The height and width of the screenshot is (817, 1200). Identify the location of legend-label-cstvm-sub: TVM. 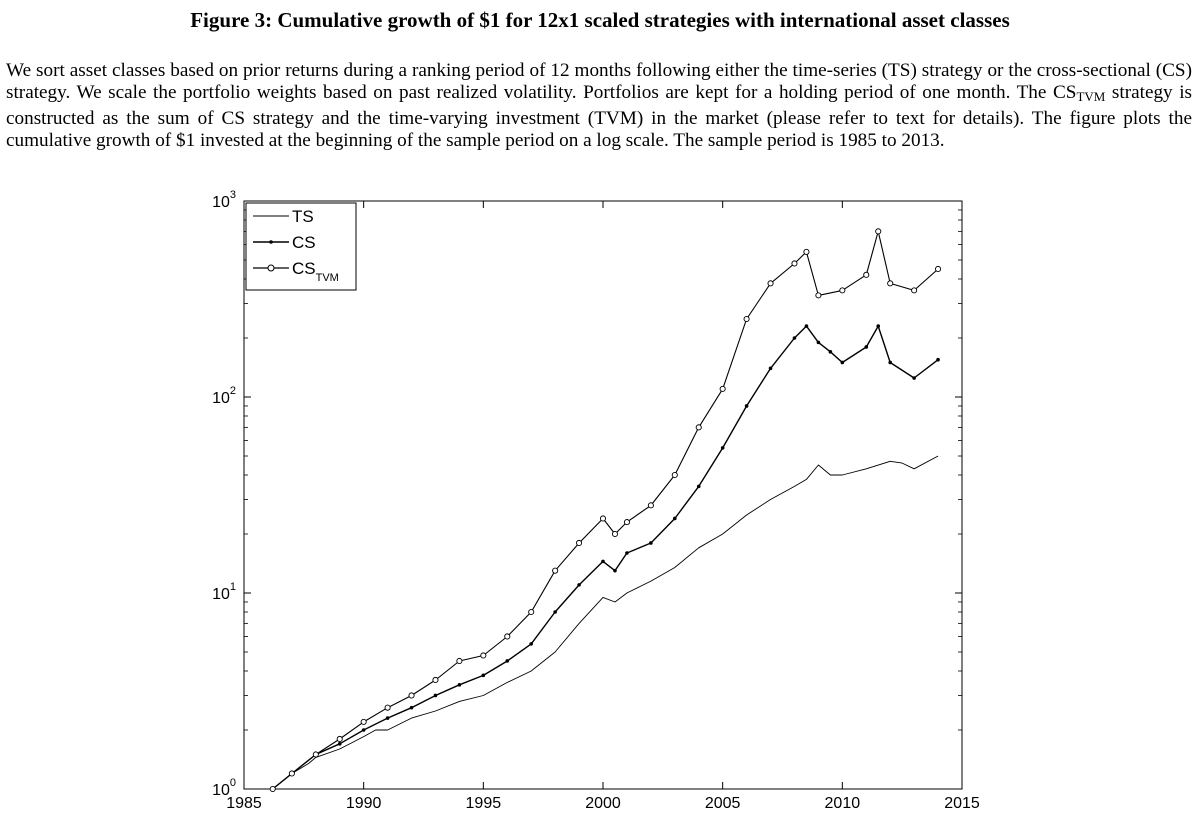
(327, 278).